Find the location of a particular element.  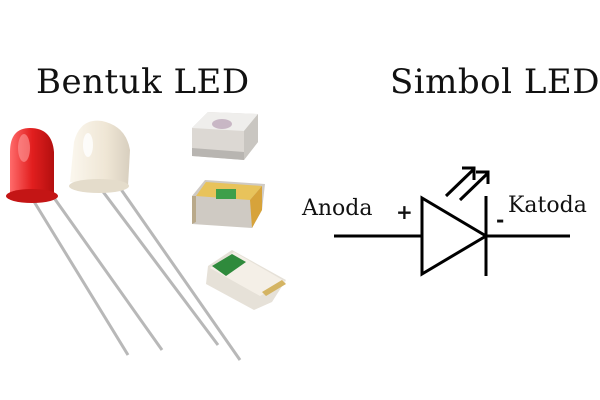

diode-triangle is located at coordinates (454, 236).